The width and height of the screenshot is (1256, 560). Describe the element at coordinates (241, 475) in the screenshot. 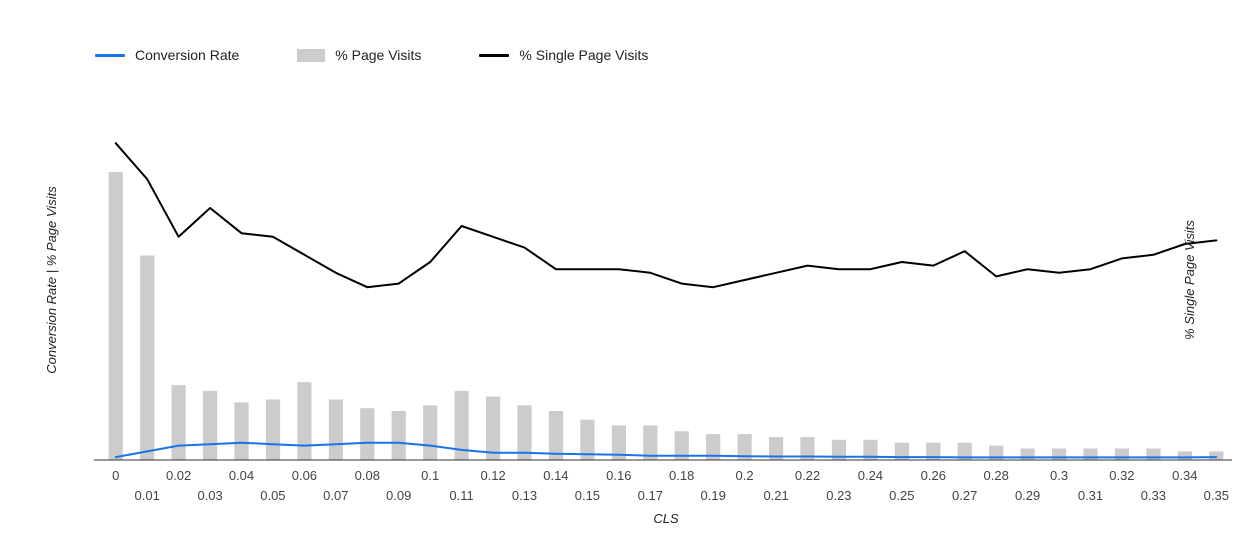

I see `x-tick-label: 0.04` at that location.